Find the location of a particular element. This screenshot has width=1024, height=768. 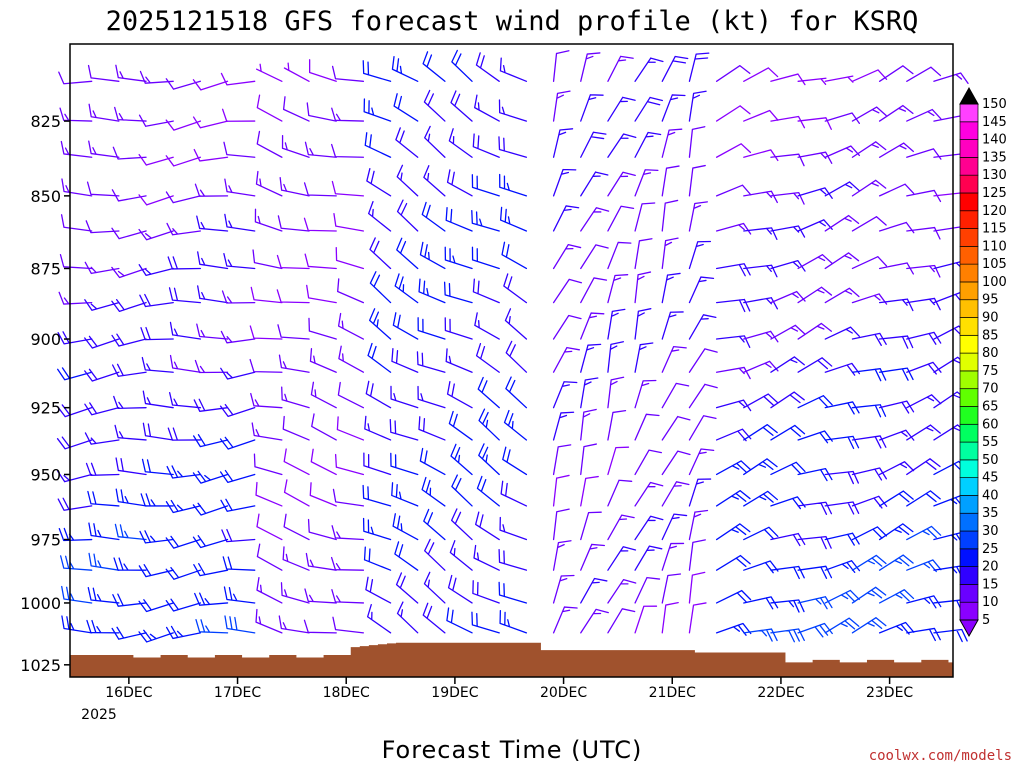

colorbar-label: 40 is located at coordinates (990, 495).